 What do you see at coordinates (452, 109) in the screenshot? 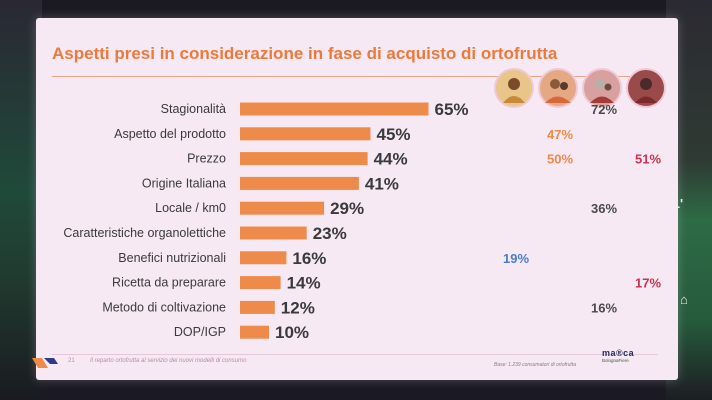
I see `value-label: 65%` at bounding box center [452, 109].